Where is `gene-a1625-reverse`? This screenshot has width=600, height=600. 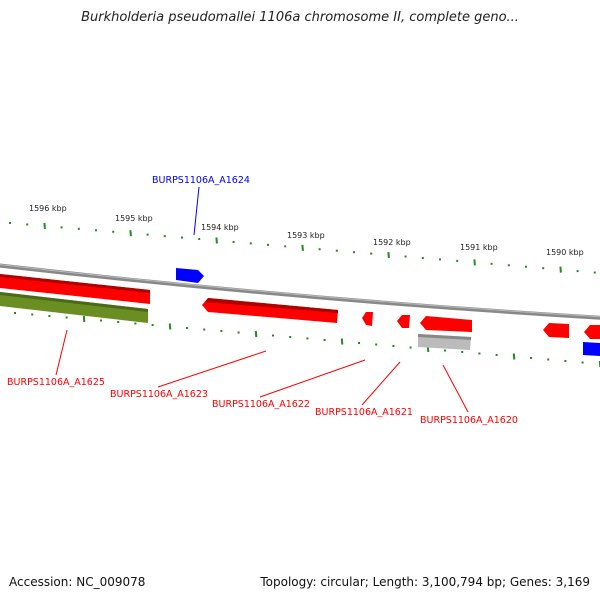
gene-a1625-reverse is located at coordinates (75, 289).